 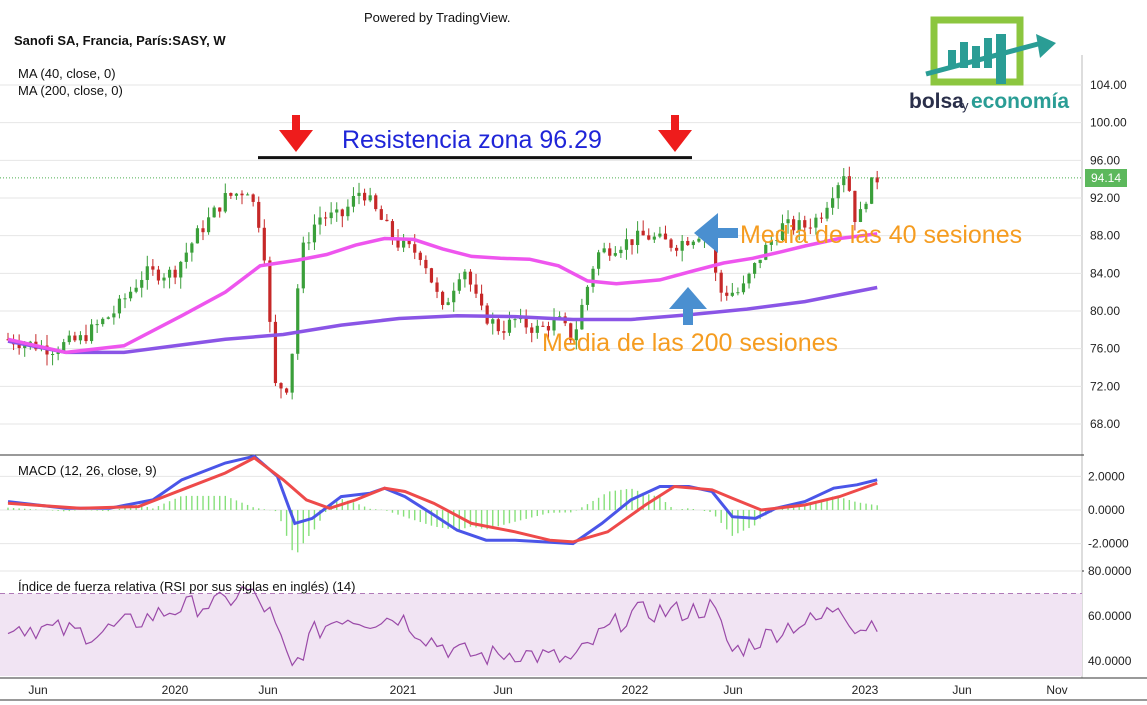 I want to click on ma200-line, so click(x=442, y=320).